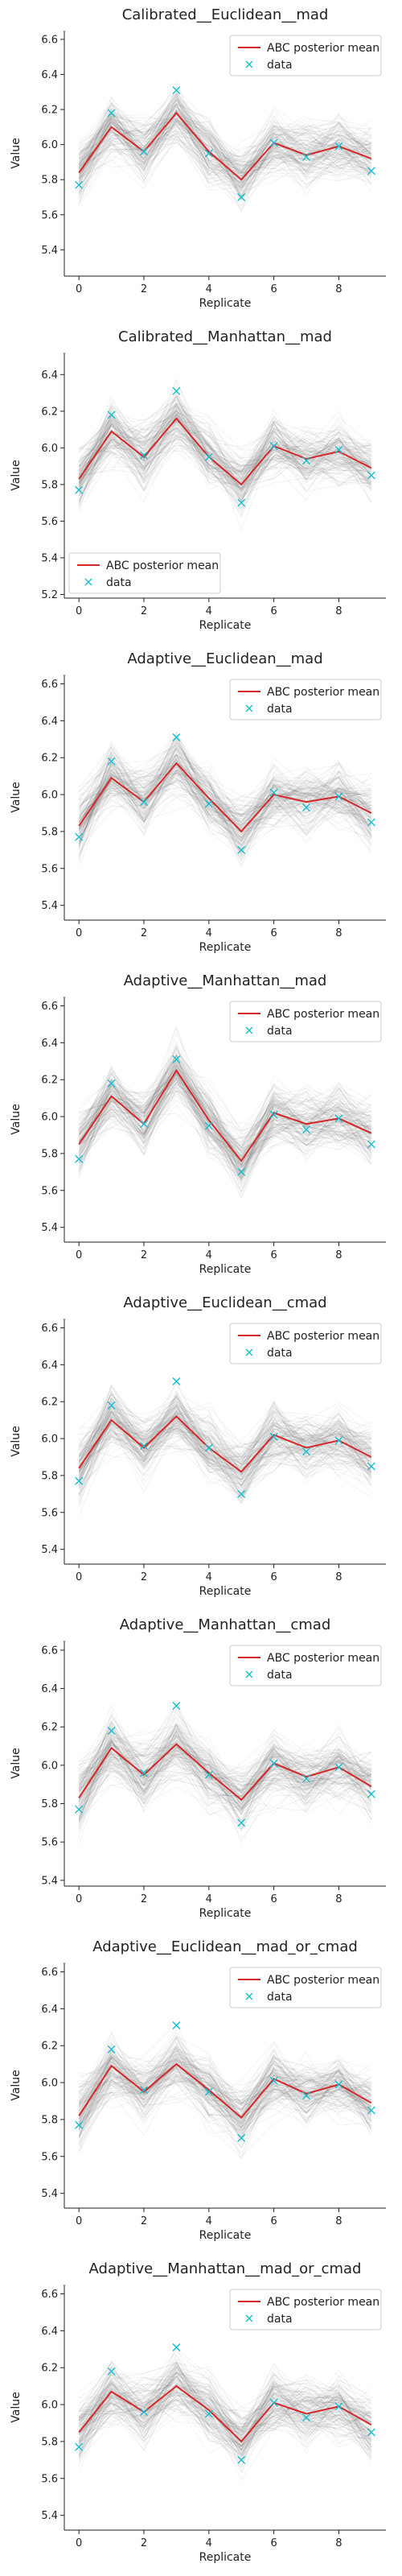 The width and height of the screenshot is (402, 2576). I want to click on posterior-samples, so click(225, 1773).